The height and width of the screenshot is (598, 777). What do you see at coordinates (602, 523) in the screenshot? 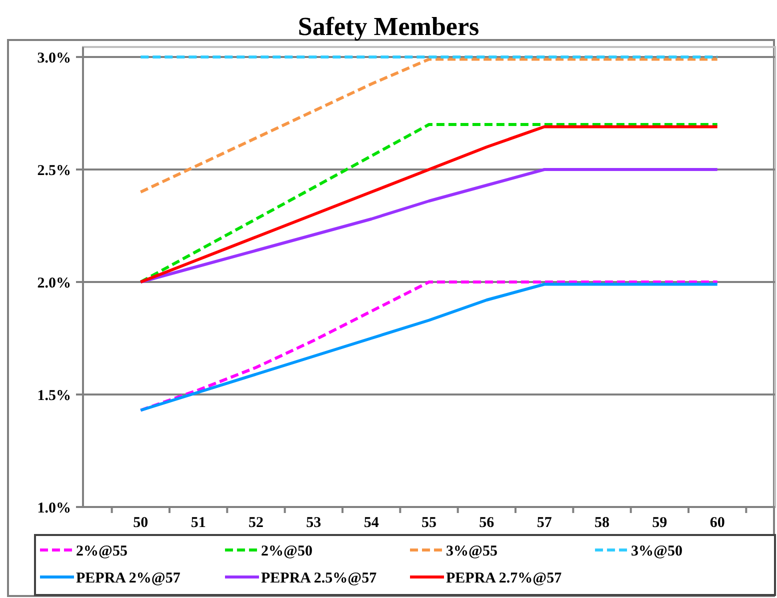
I see `x-tick-label: 58` at bounding box center [602, 523].